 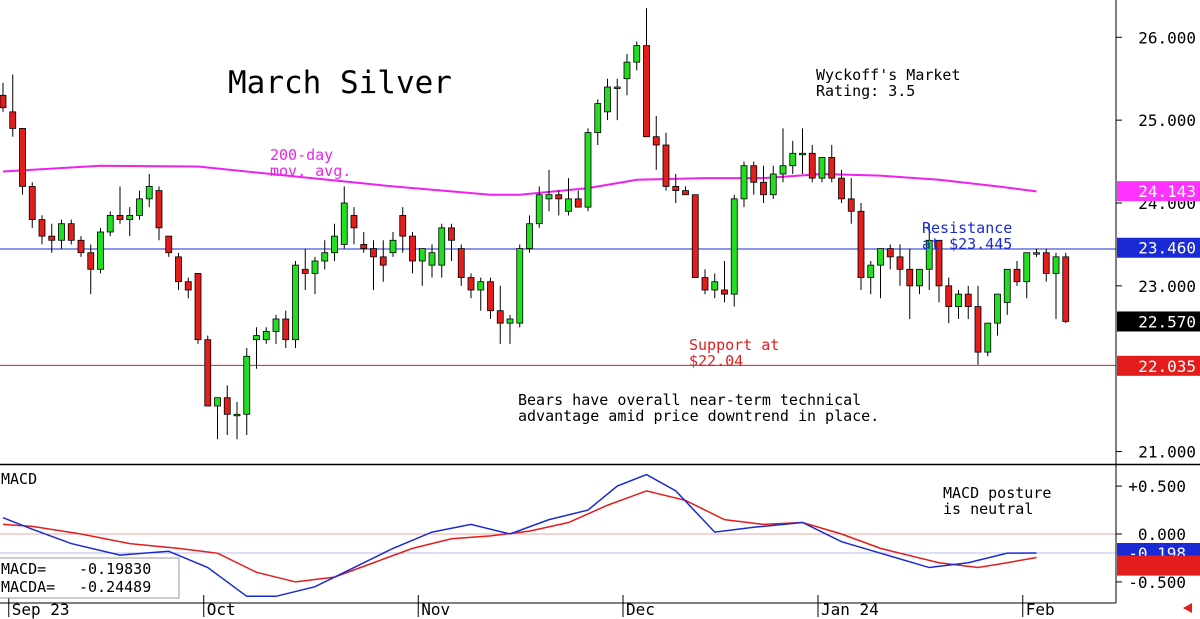 I want to click on y-tick-label: 25.000, so click(x=1167, y=120).